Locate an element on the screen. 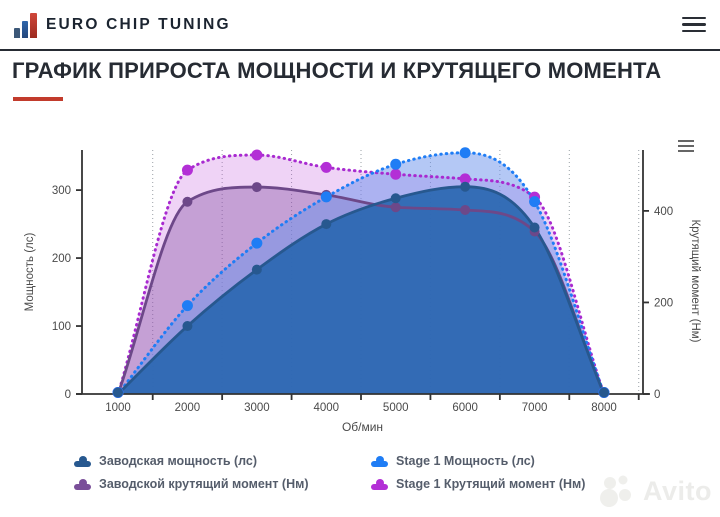 The width and height of the screenshot is (720, 517). stock-power-legend-marker-icon is located at coordinates (82, 461).